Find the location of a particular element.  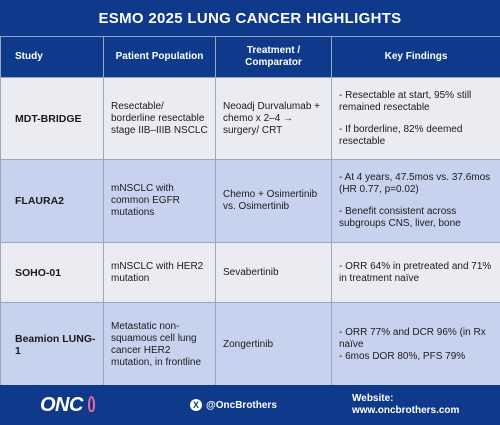

finding-text: - 6mos DOR 80%, PFS 79% is located at coordinates (402, 356).